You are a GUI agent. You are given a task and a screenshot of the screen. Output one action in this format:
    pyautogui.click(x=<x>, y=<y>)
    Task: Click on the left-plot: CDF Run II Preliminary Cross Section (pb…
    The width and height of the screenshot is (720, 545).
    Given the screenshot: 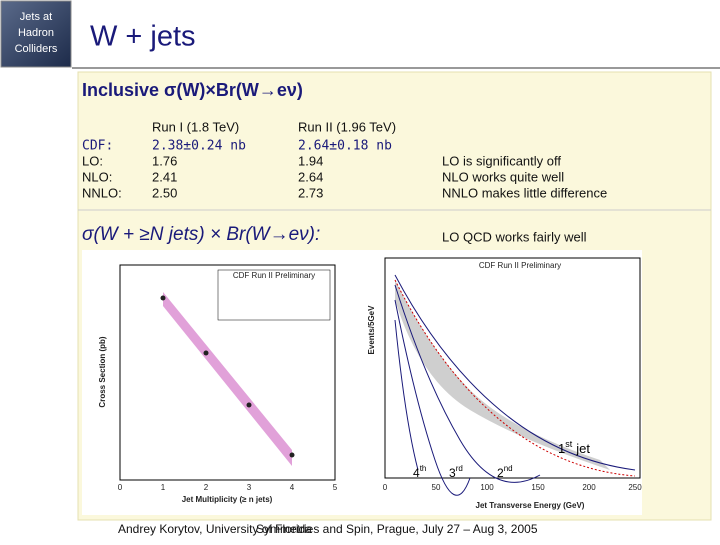 What is the action you would take?
    pyautogui.click(x=218, y=384)
    